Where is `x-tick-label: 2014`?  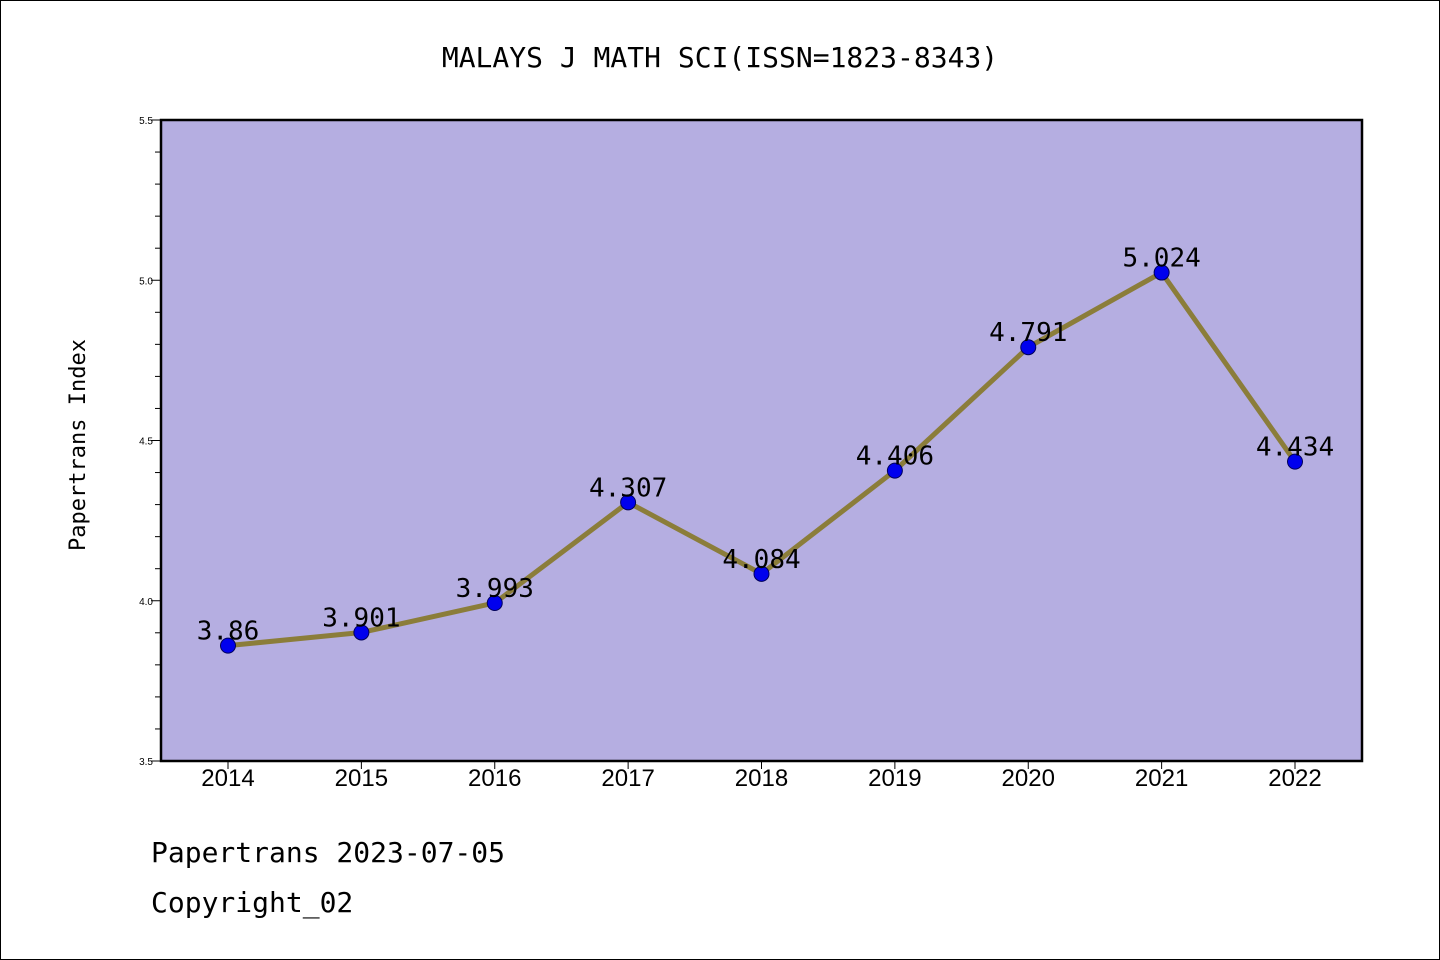
x-tick-label: 2014 is located at coordinates (227, 778).